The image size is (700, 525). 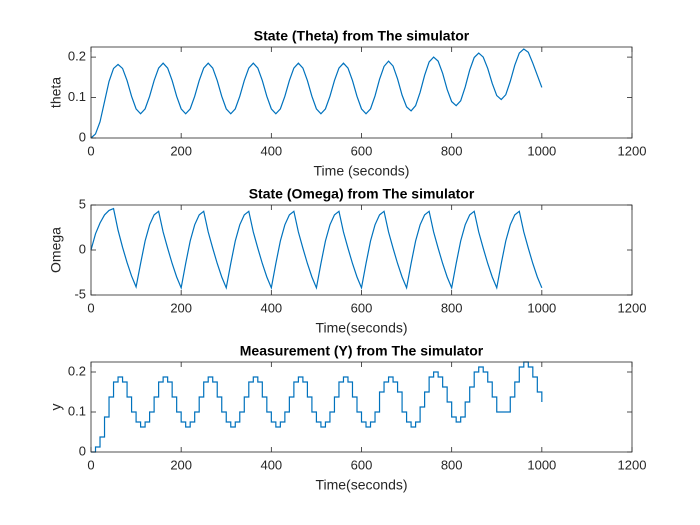 What do you see at coordinates (362, 36) in the screenshot?
I see `chart-title: State (Theta) from The simulator` at bounding box center [362, 36].